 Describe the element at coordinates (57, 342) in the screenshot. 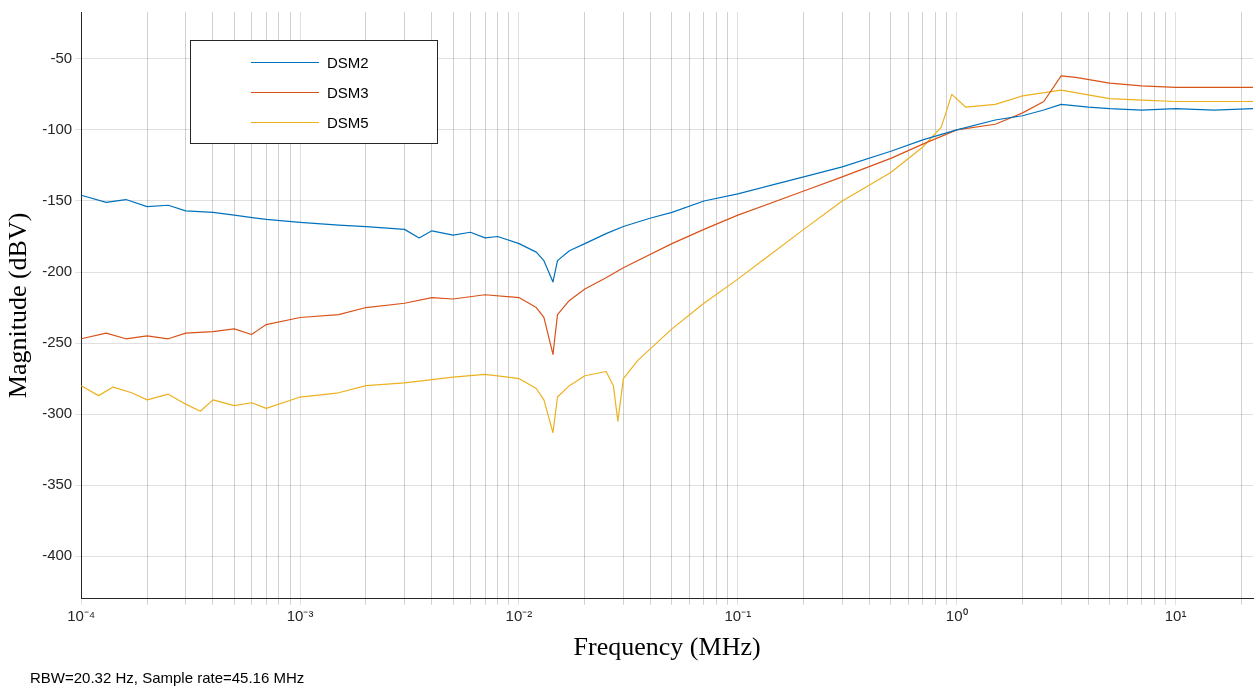

I see `y-tick-label: -250` at that location.